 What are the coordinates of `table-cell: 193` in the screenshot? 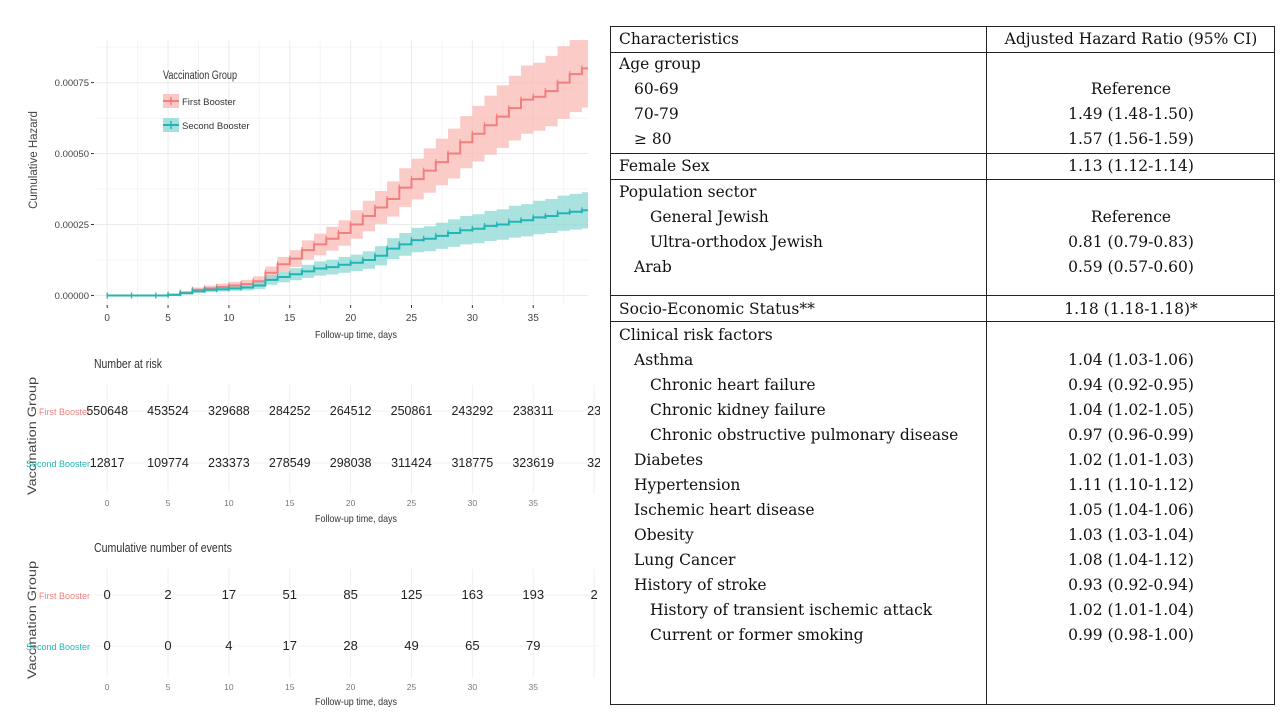 It's located at (533, 594).